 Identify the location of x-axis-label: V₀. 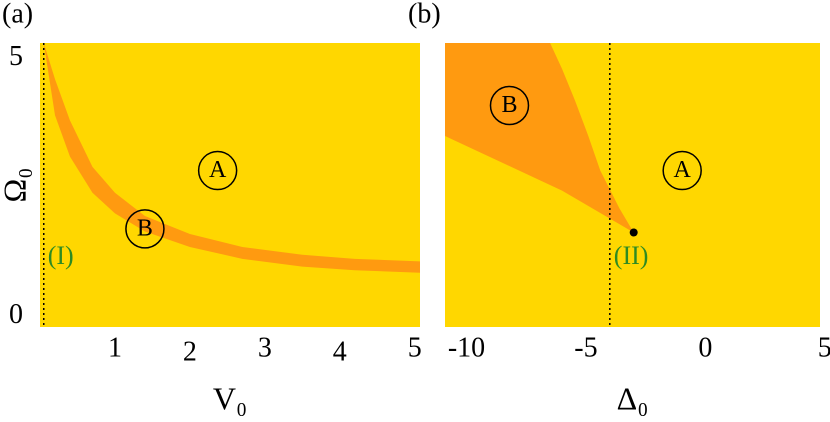
(230, 398).